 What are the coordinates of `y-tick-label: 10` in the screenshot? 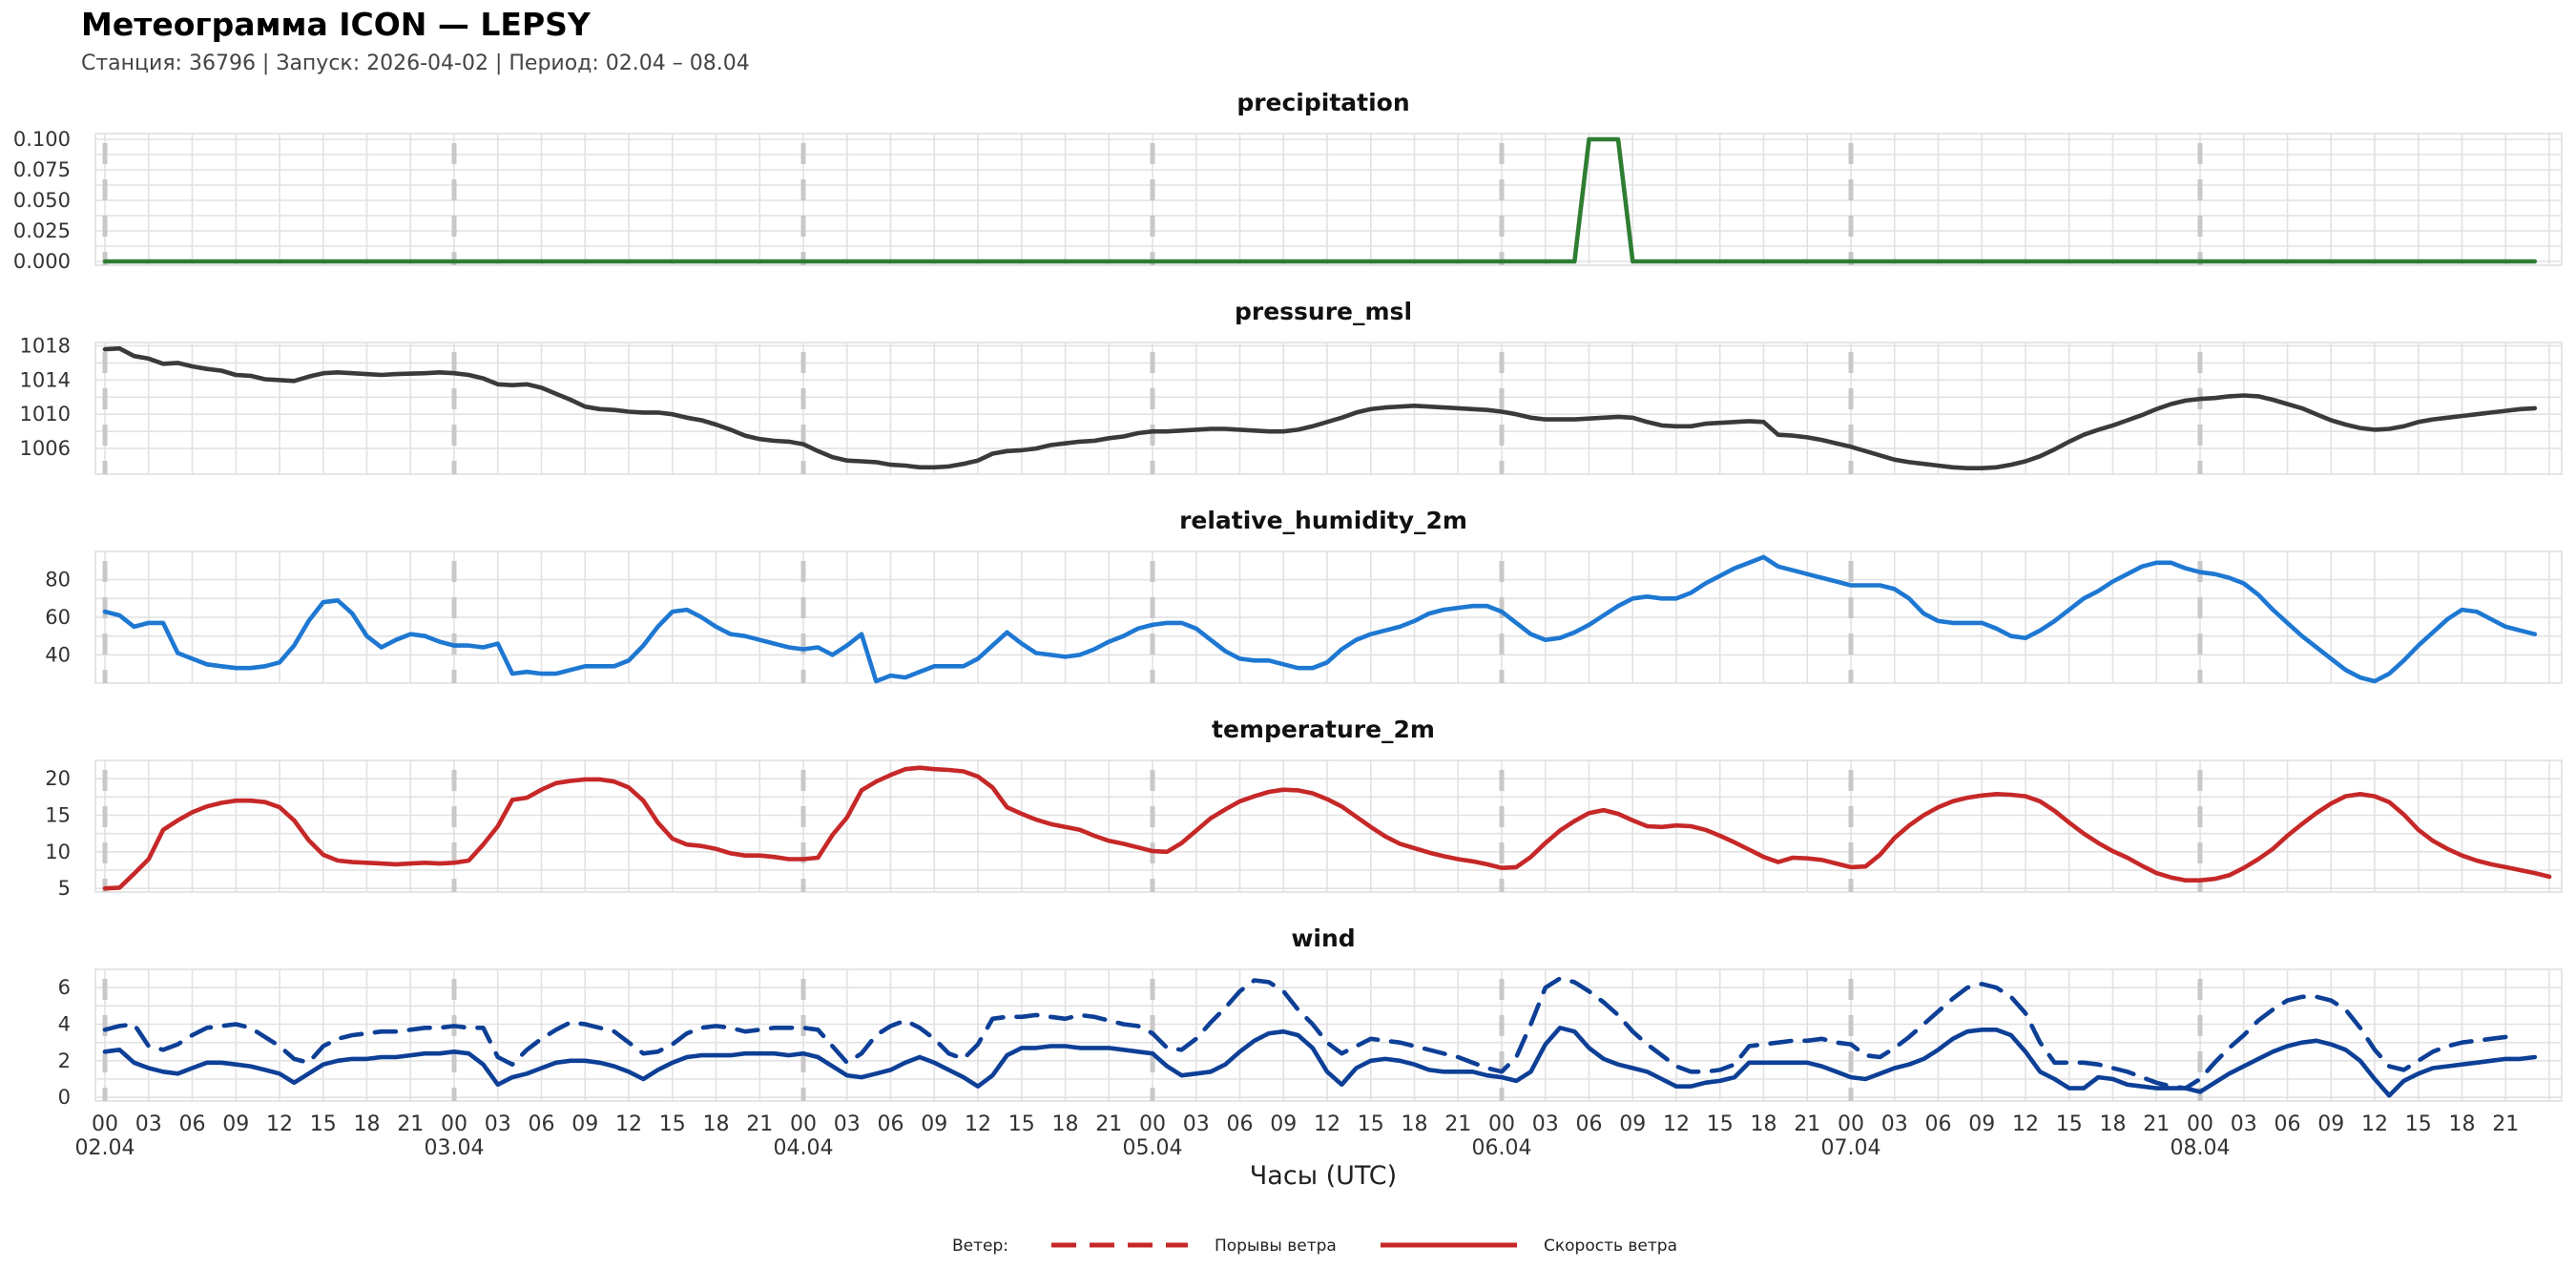 It's located at (58, 852).